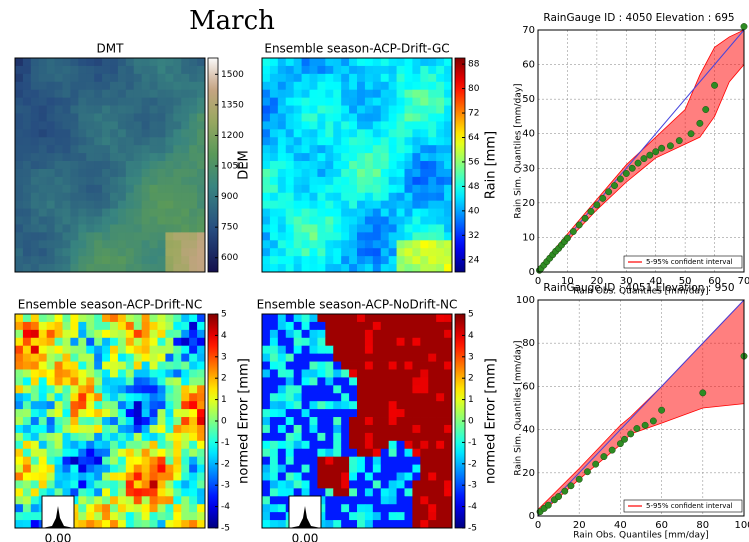 The width and height of the screenshot is (749, 542). Describe the element at coordinates (528, 473) in the screenshot. I see `y-tick-label: 20` at that location.